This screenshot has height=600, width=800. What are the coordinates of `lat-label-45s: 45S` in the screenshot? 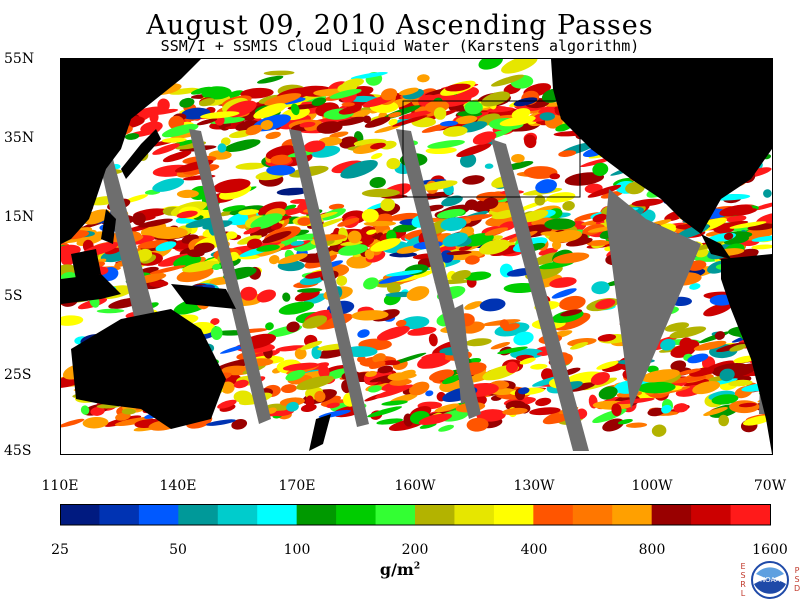 It's located at (18, 451).